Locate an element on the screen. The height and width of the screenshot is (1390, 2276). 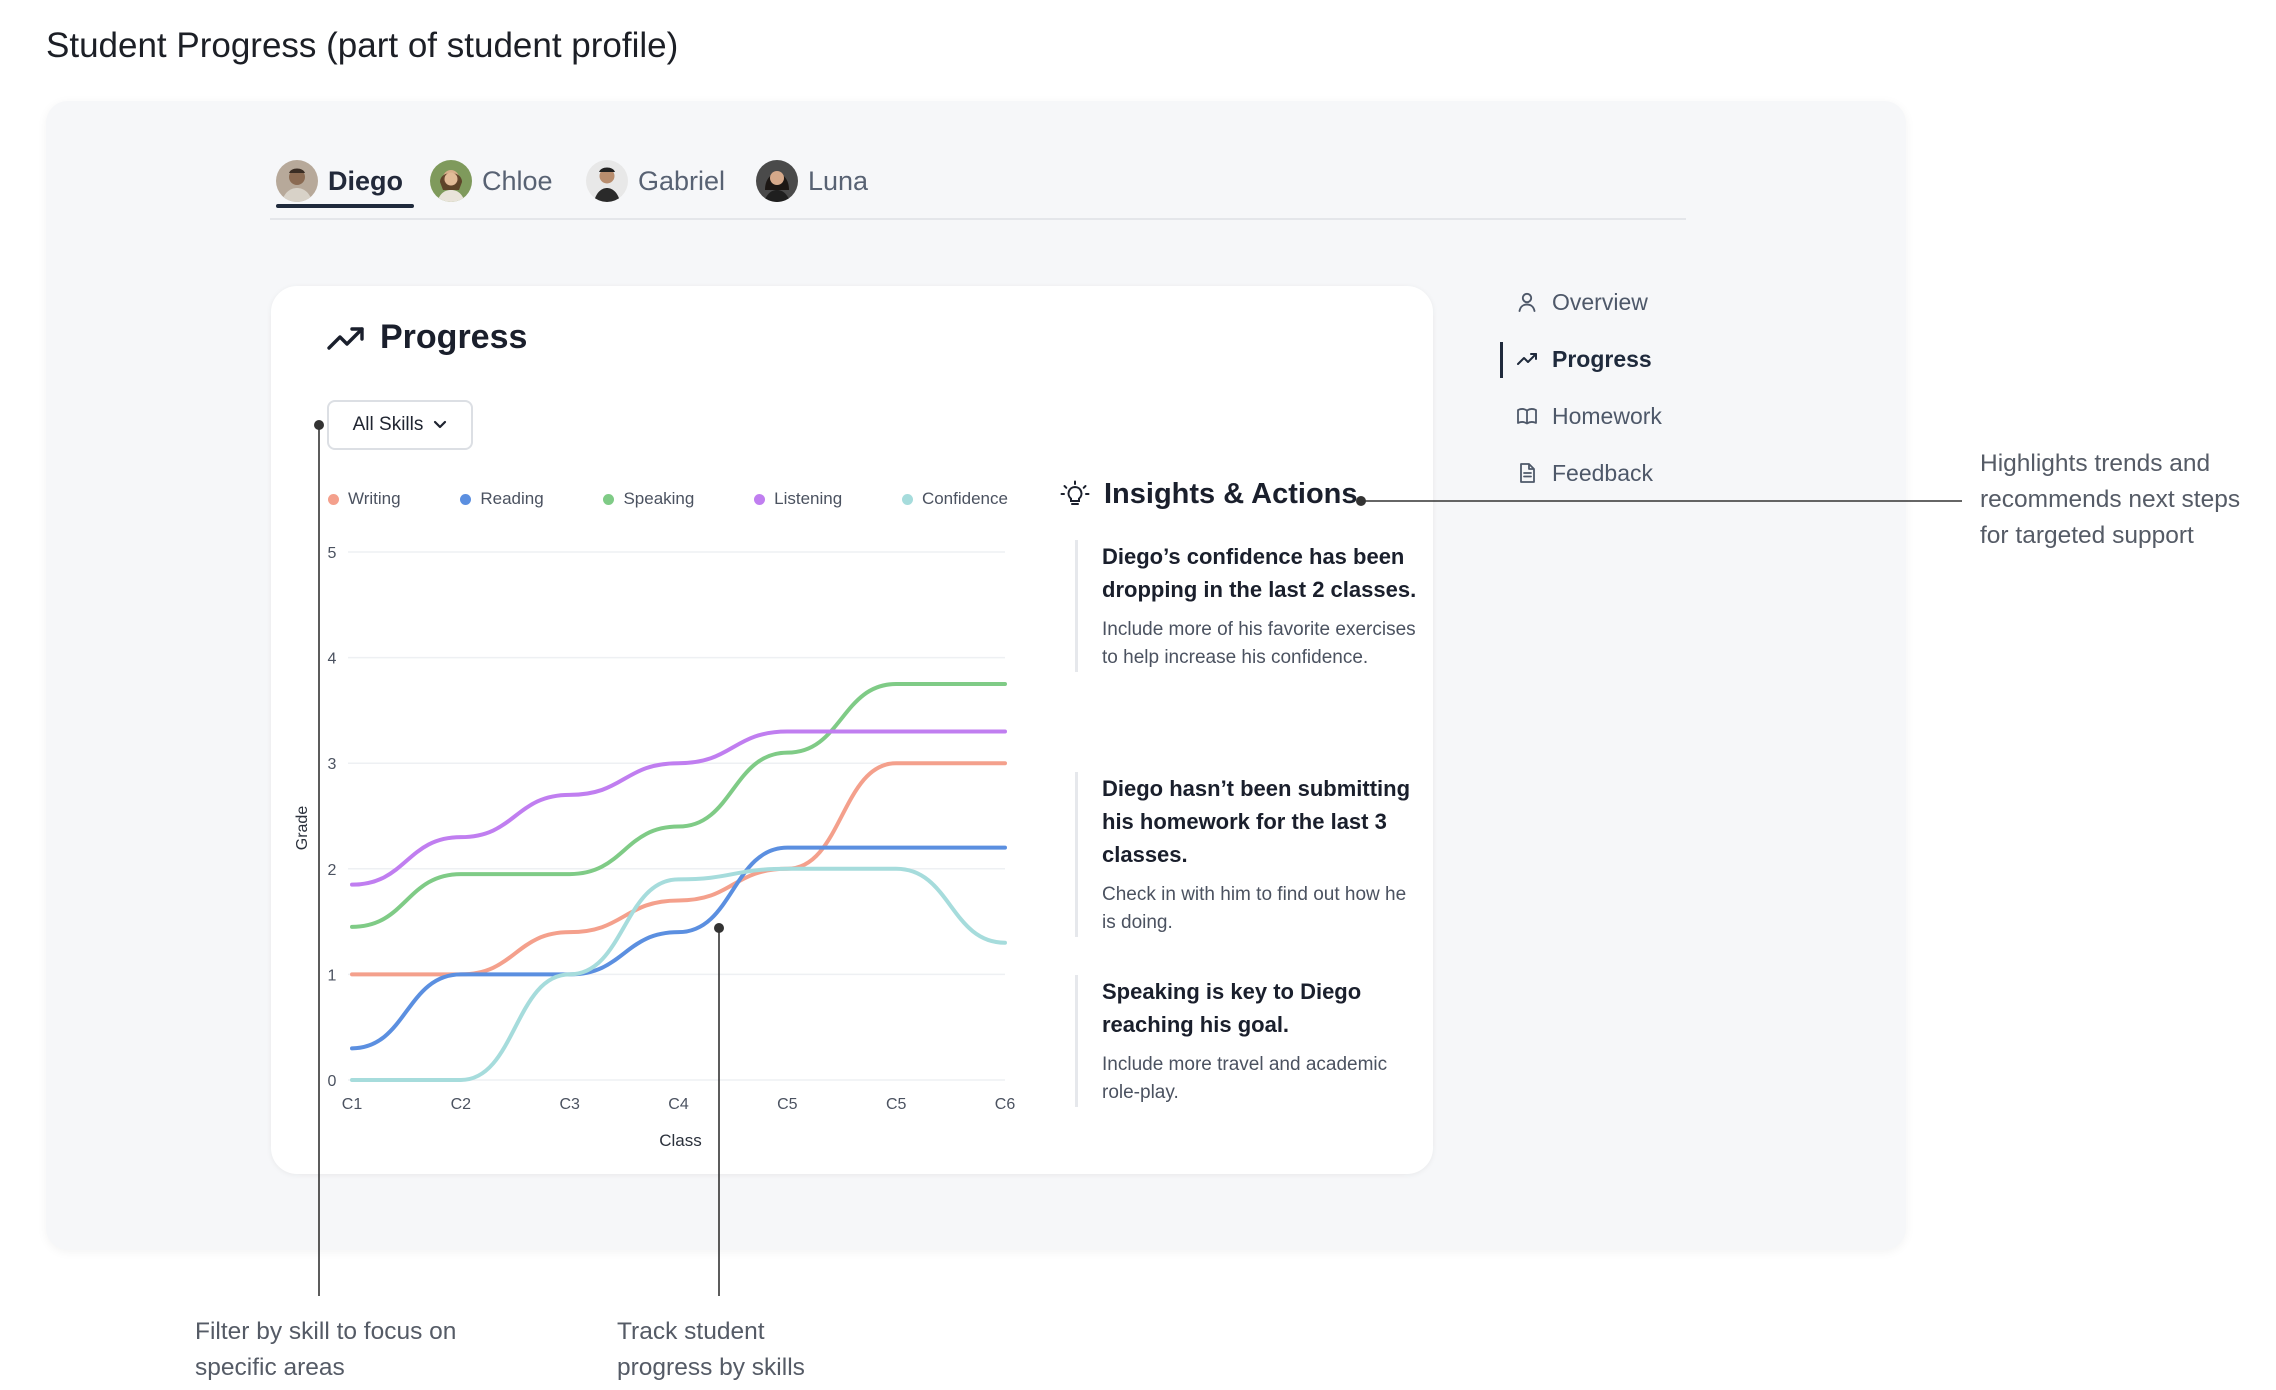
series-line-speaking is located at coordinates (678, 805).